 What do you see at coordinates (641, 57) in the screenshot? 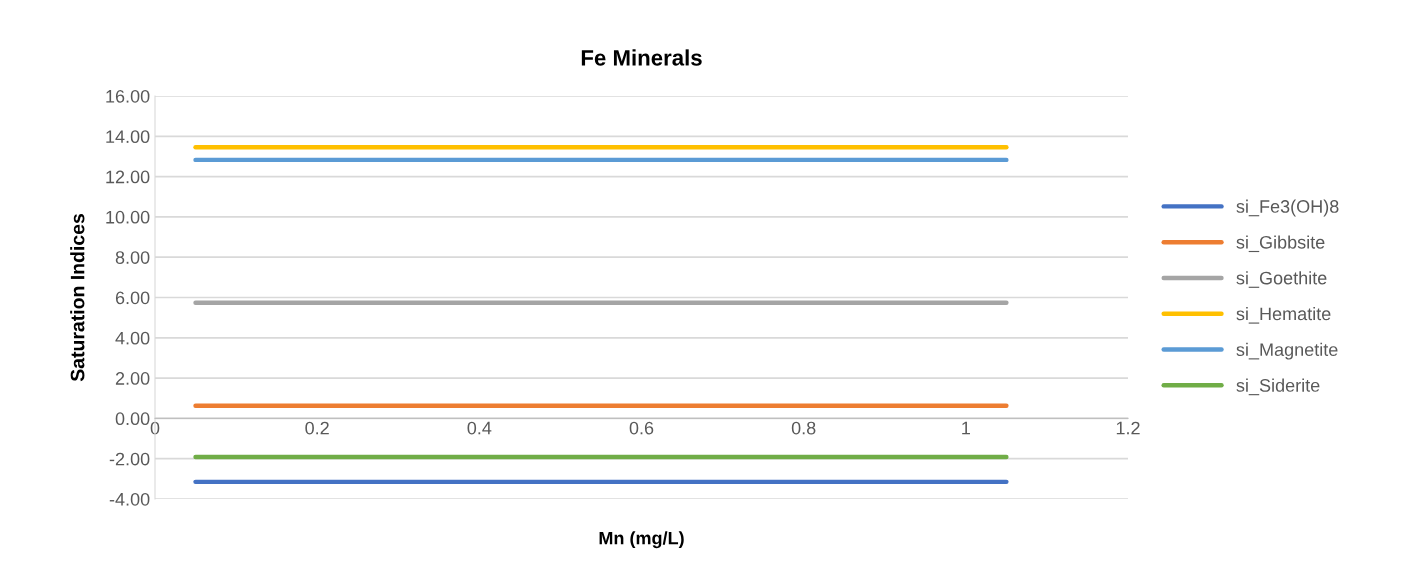
I see `chart-title: Fe Minerals` at bounding box center [641, 57].